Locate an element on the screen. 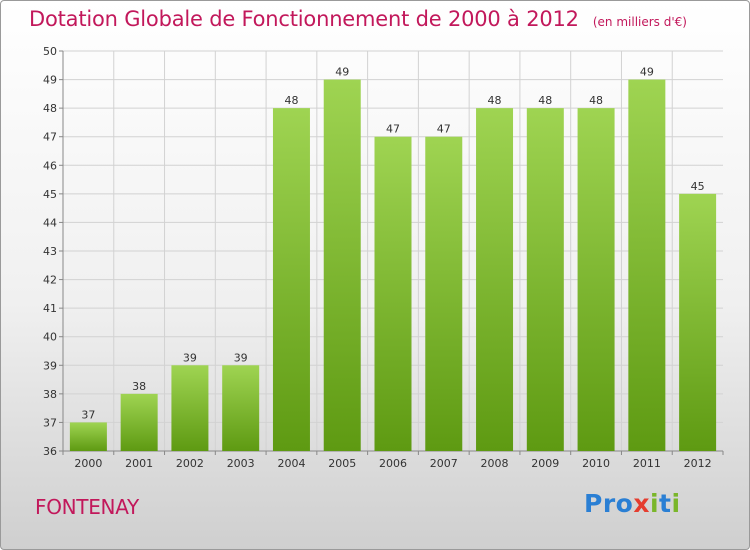  xtick-label-2003: 2003 is located at coordinates (241, 463).